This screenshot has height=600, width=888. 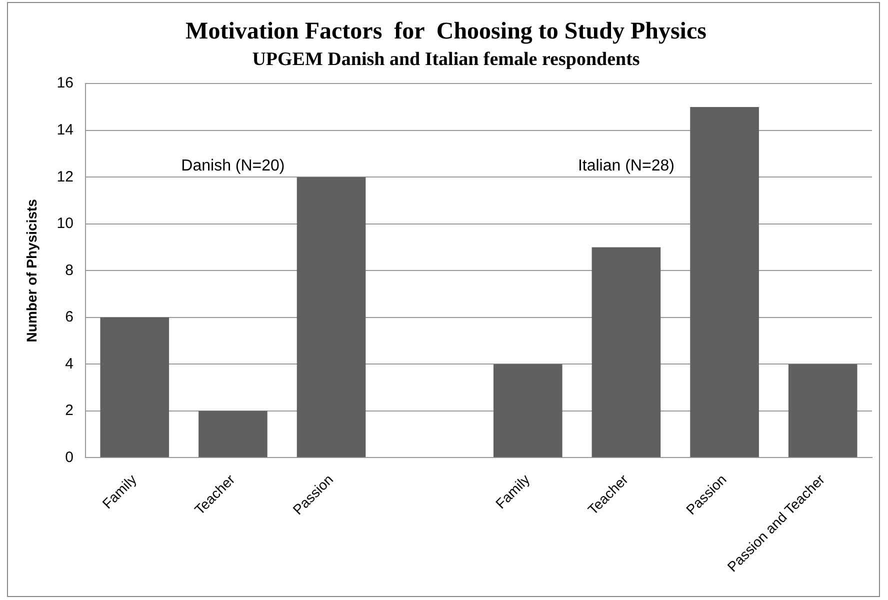 What do you see at coordinates (69, 317) in the screenshot?
I see `y-tick-label: 6` at bounding box center [69, 317].